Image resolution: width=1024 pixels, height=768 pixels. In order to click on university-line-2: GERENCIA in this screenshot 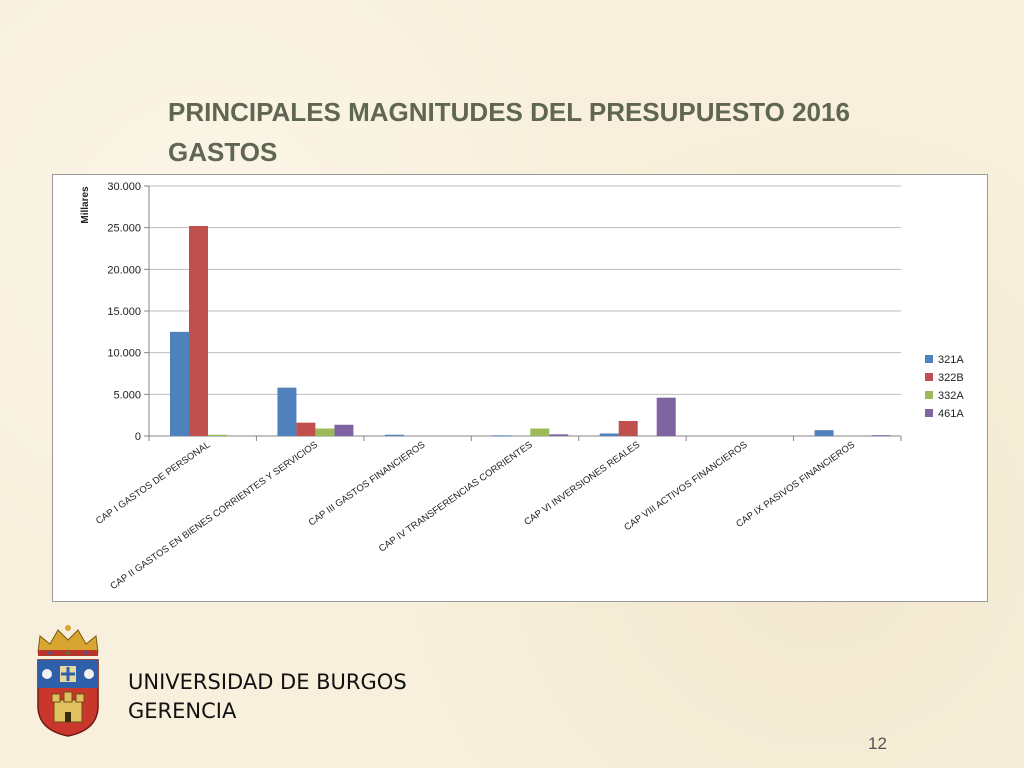, I will do `click(182, 711)`.